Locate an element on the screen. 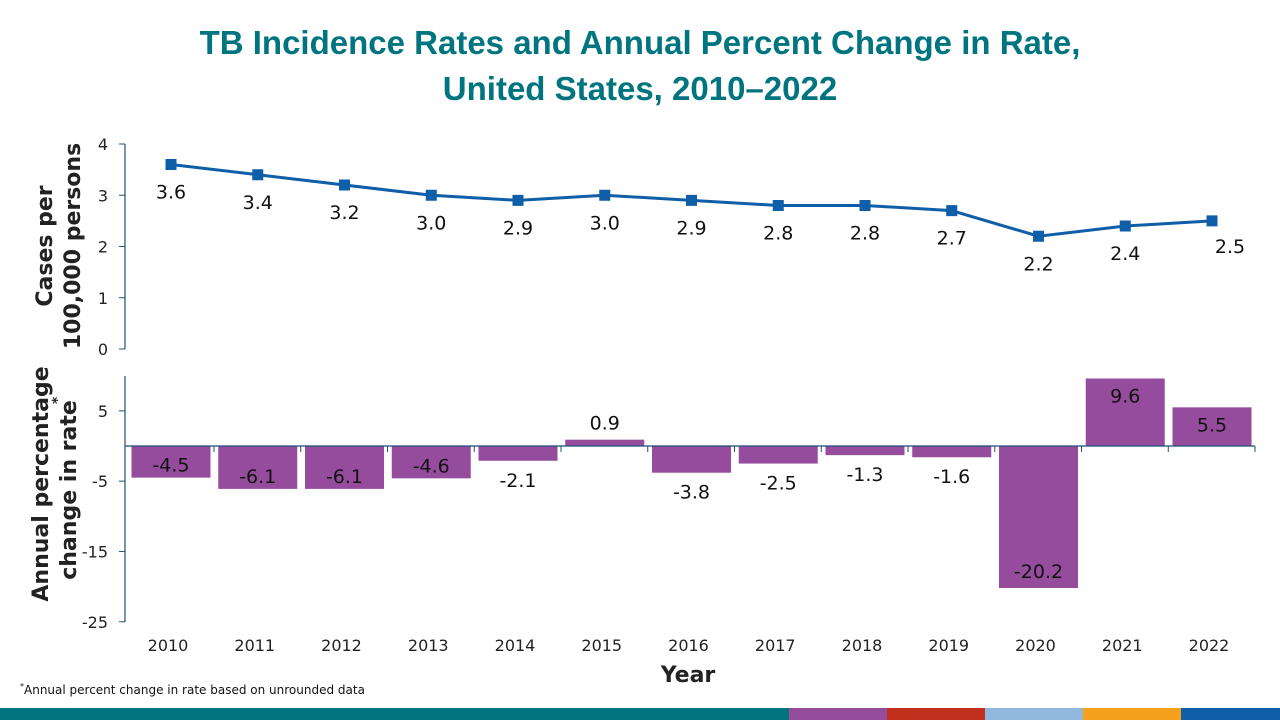 This screenshot has height=720, width=1280. bottom-color-band is located at coordinates (640, 714).